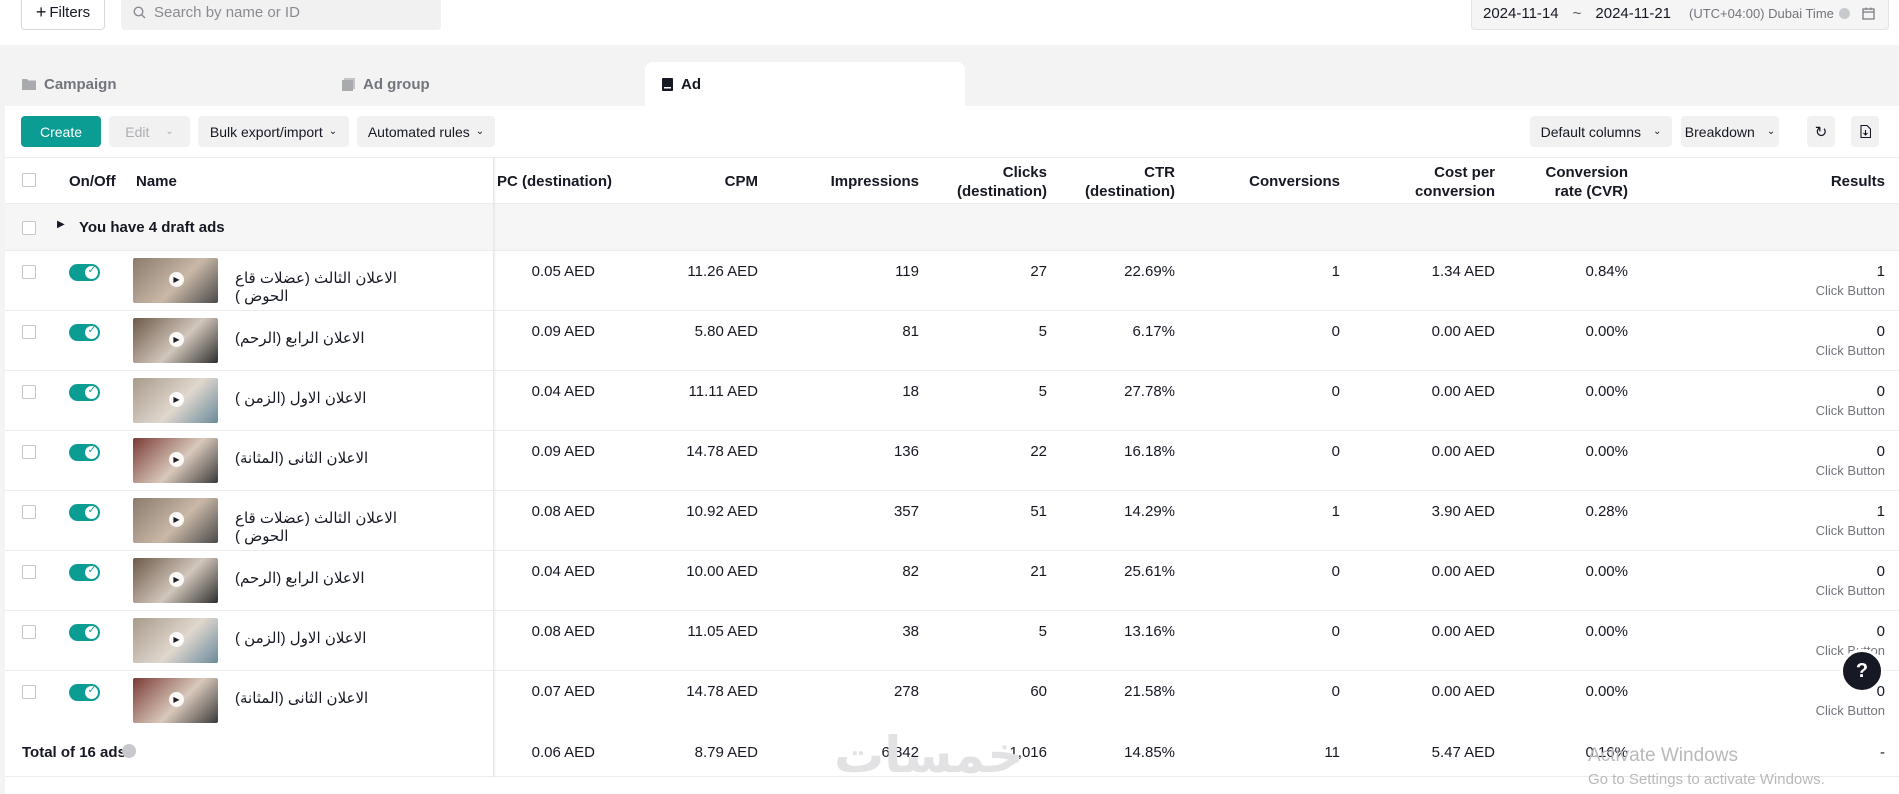  What do you see at coordinates (1115, 182) in the screenshot?
I see `col-ctr: CTR (destination)` at bounding box center [1115, 182].